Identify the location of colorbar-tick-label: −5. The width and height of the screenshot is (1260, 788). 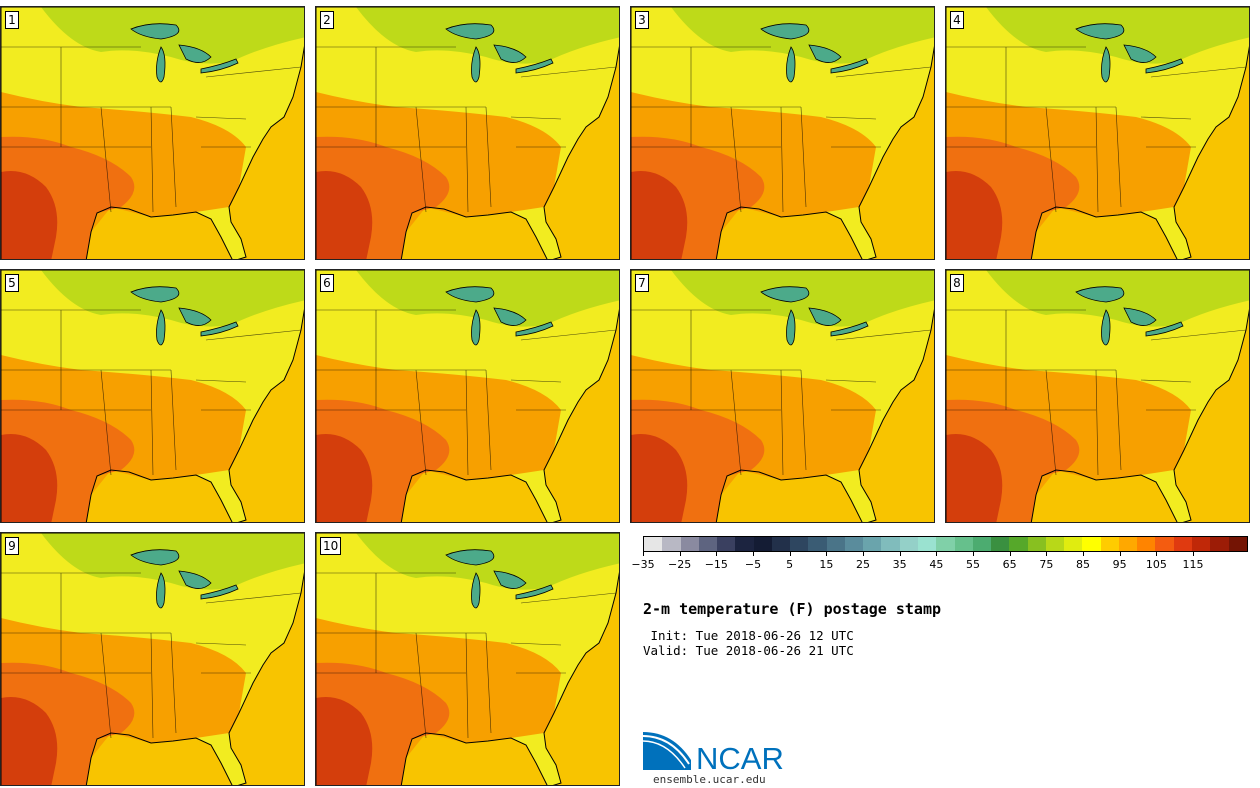
(753, 564).